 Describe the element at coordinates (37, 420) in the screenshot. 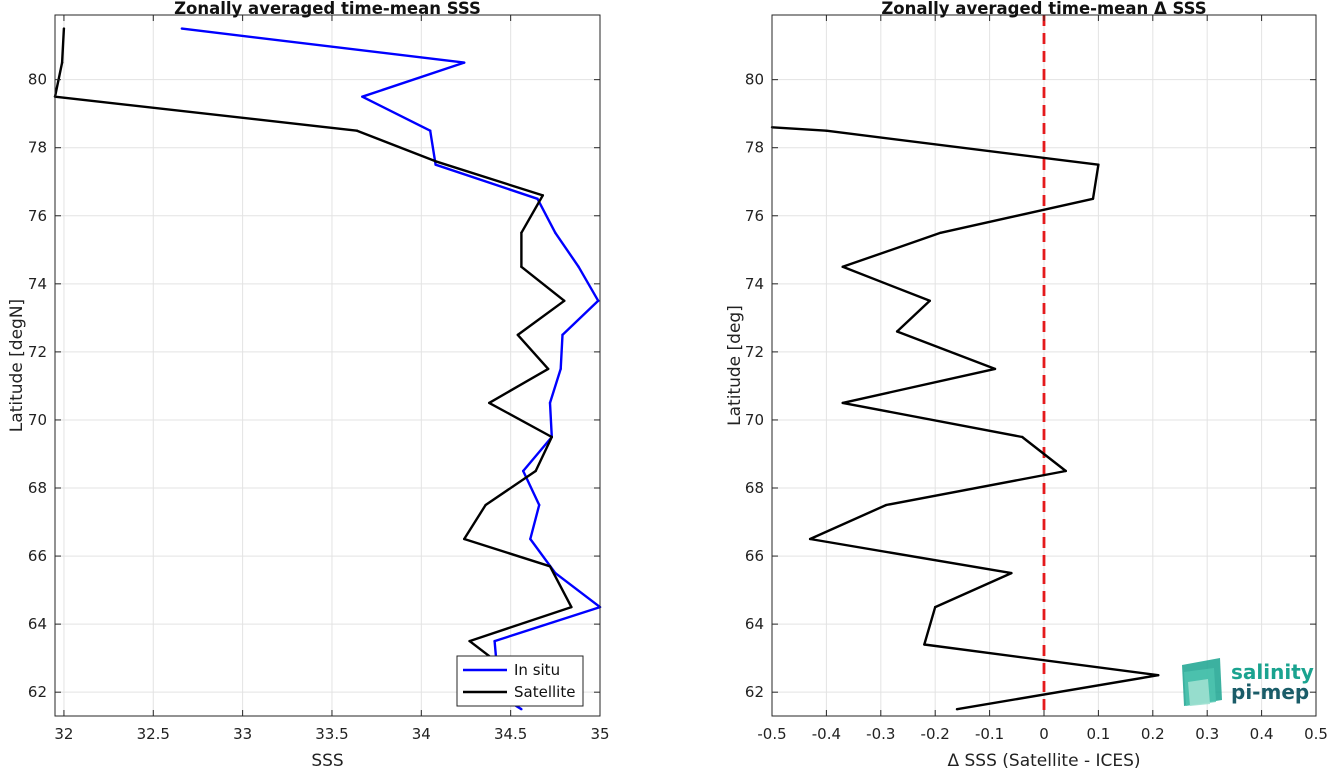

I see `chart-0-y-tick-label-4: 70` at that location.